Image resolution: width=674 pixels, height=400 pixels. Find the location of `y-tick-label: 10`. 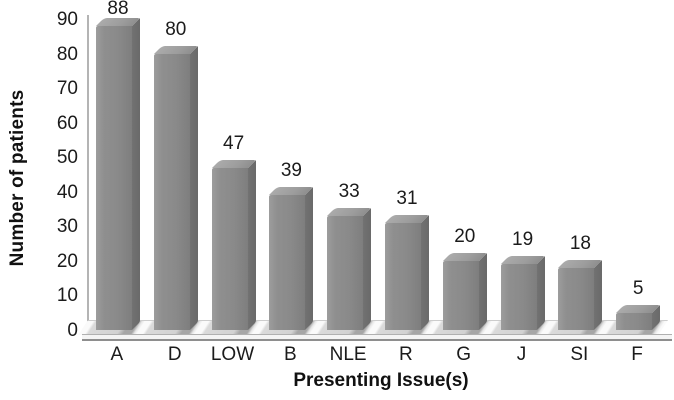

y-tick-label: 10 is located at coordinates (67, 296).